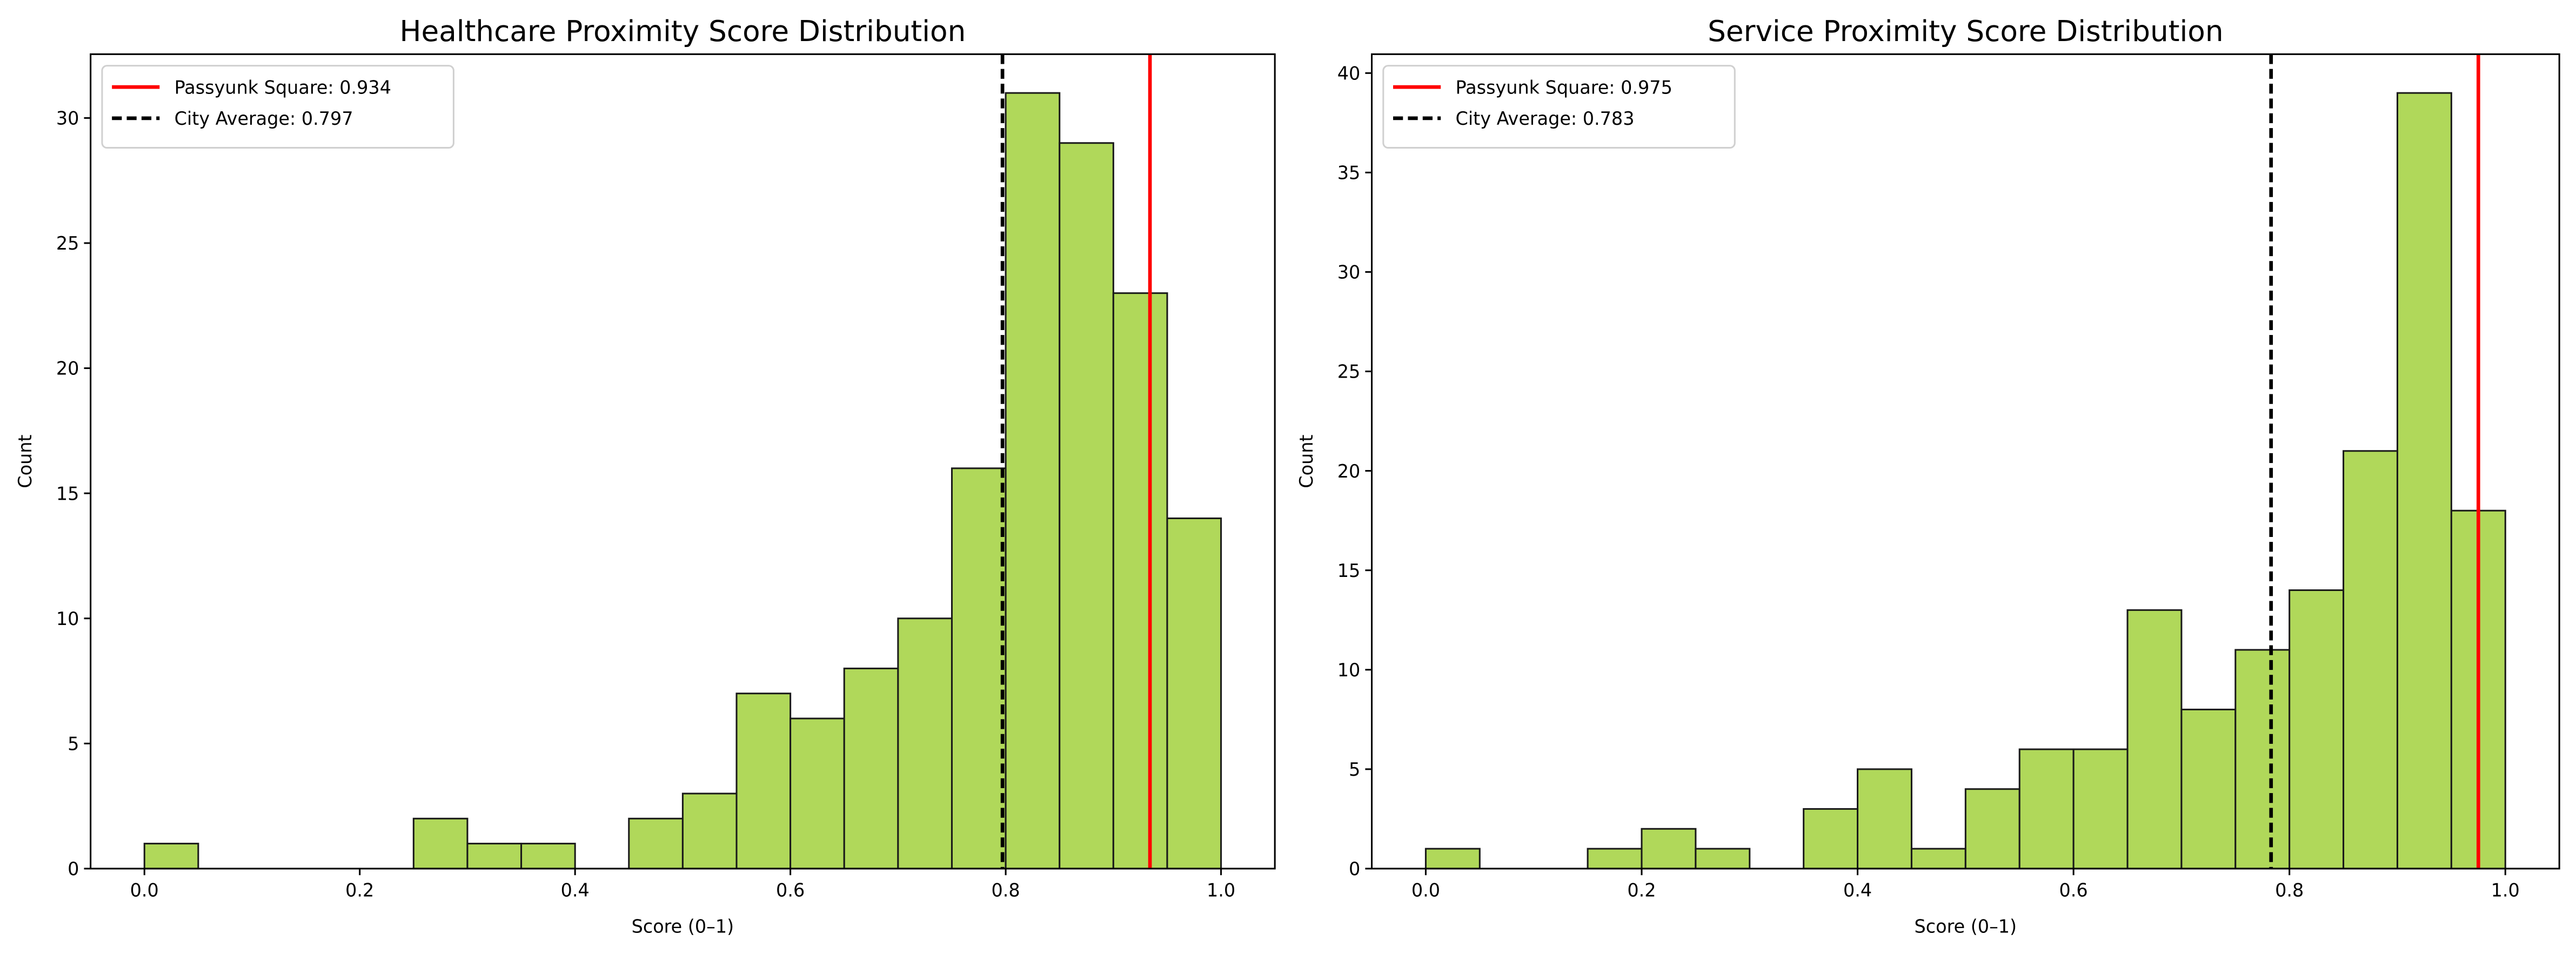 Image resolution: width=2576 pixels, height=954 pixels. What do you see at coordinates (264, 118) in the screenshot?
I see `legend-label: City Average: 0.797` at bounding box center [264, 118].